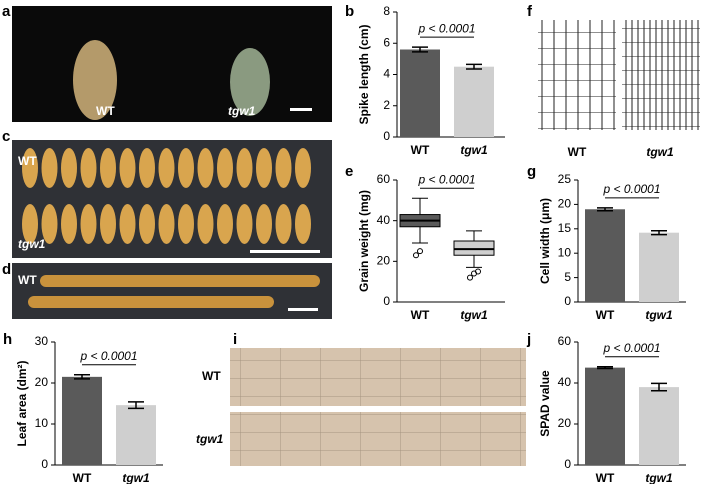 The height and width of the screenshot is (489, 701). Describe the element at coordinates (22, 403) in the screenshot. I see `y-axis-label: Leaf area (dm²)` at that location.